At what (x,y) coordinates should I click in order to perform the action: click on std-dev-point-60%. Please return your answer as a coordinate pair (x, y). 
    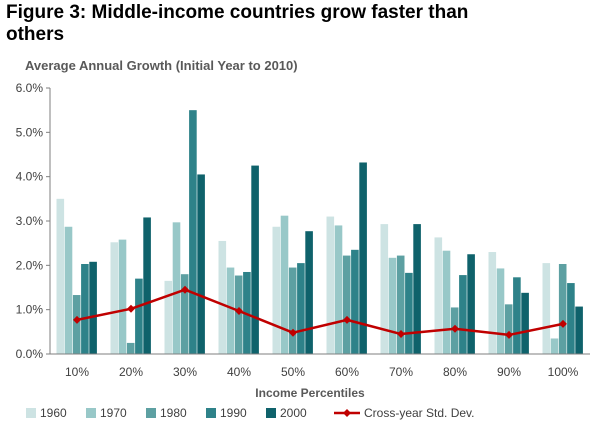
    Looking at the image, I should click on (347, 319).